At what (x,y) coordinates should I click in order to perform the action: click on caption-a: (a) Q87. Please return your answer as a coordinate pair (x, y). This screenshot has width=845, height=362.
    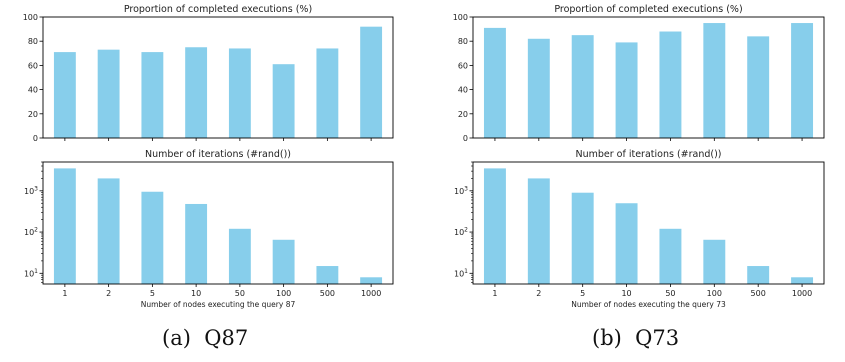
    Looking at the image, I should click on (205, 338).